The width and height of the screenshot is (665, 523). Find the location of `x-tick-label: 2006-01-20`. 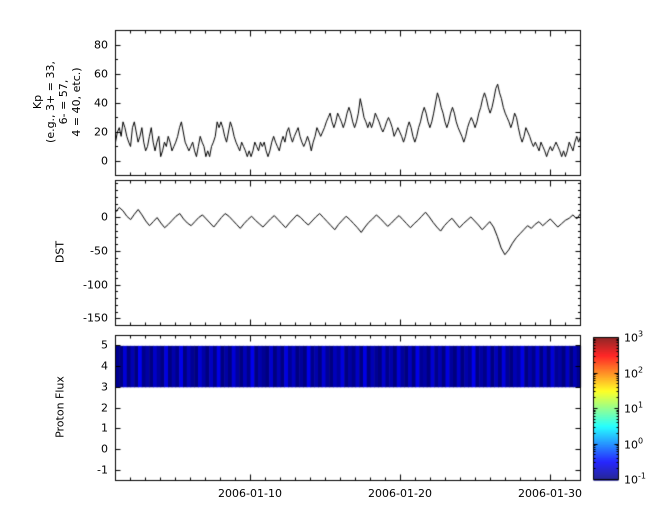

x-tick-label: 2006-01-20 is located at coordinates (400, 493).